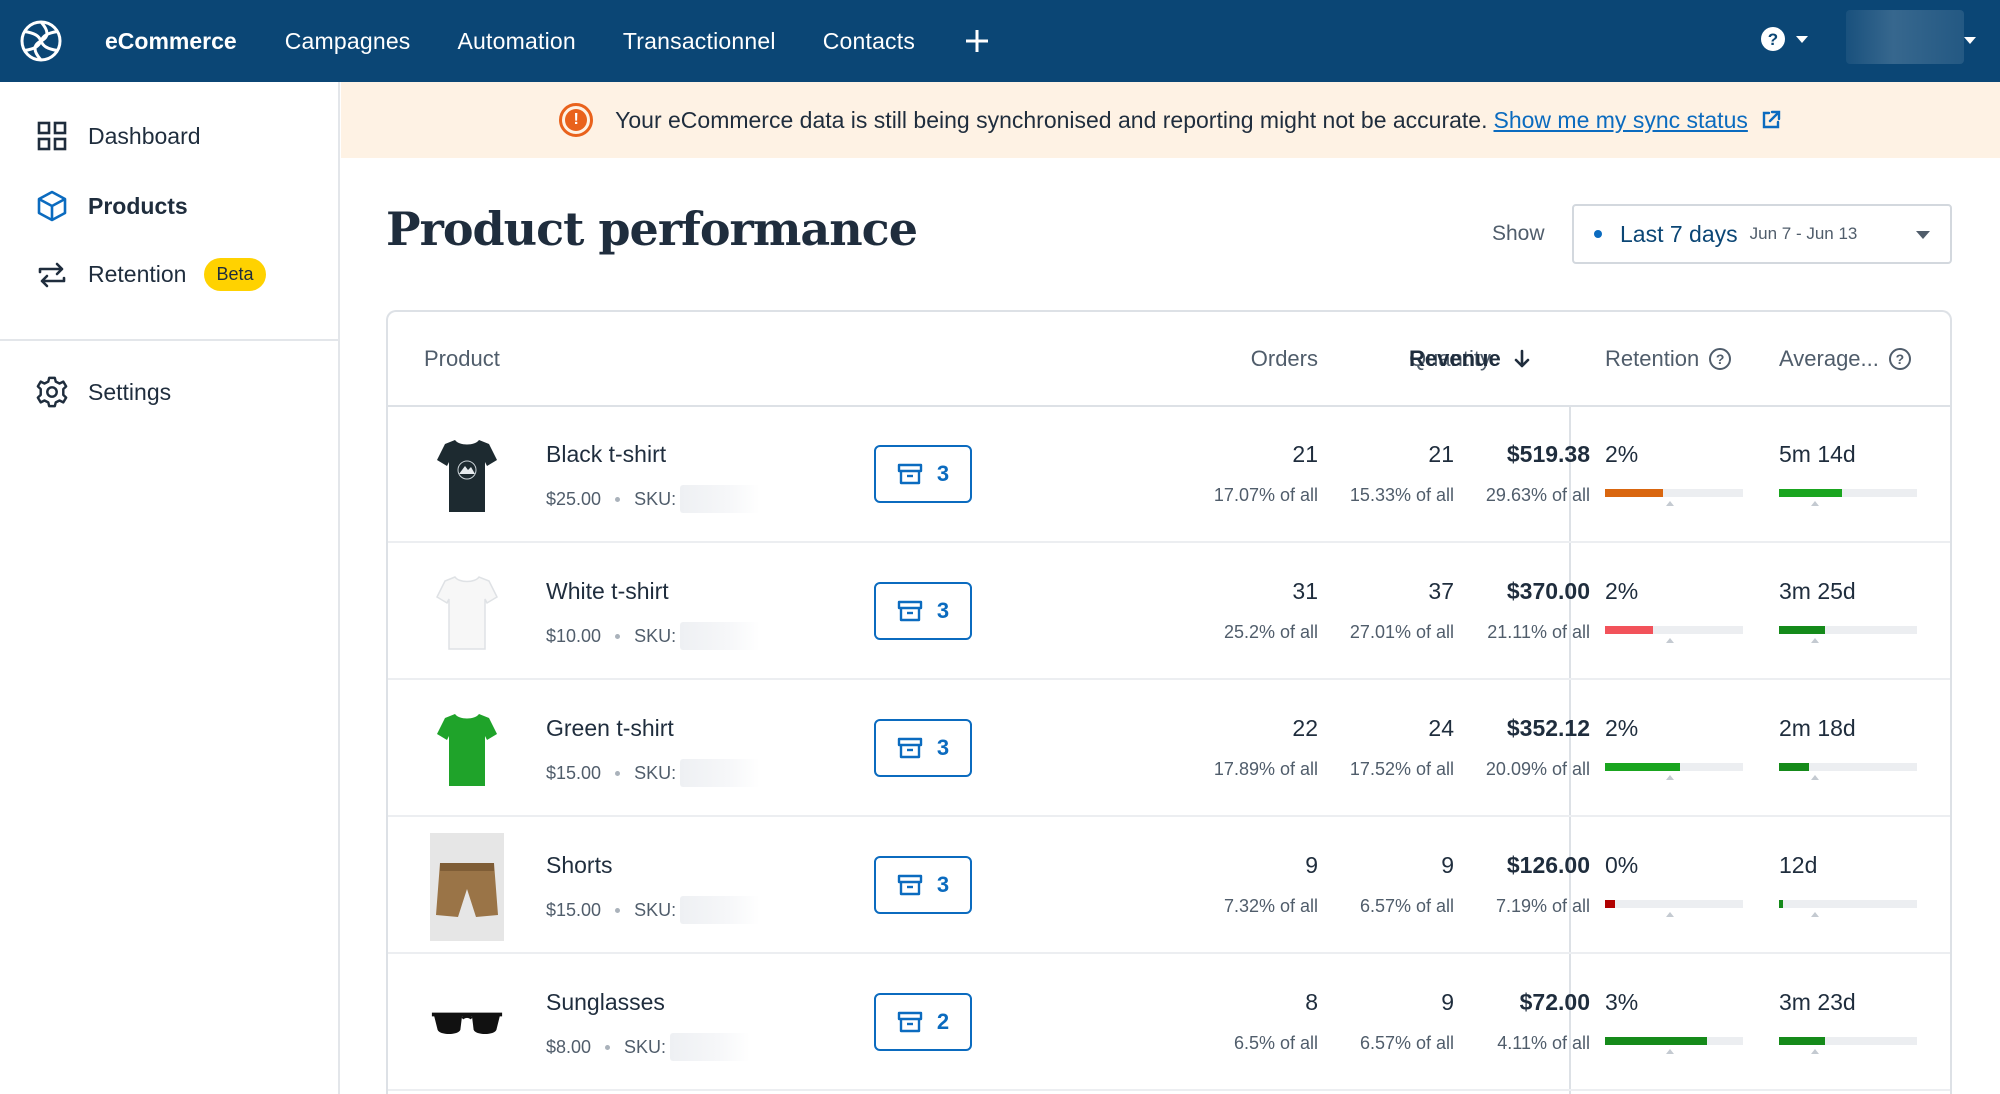 The image size is (2000, 1094). I want to click on nav-transactionnel: Transactionnel, so click(699, 40).